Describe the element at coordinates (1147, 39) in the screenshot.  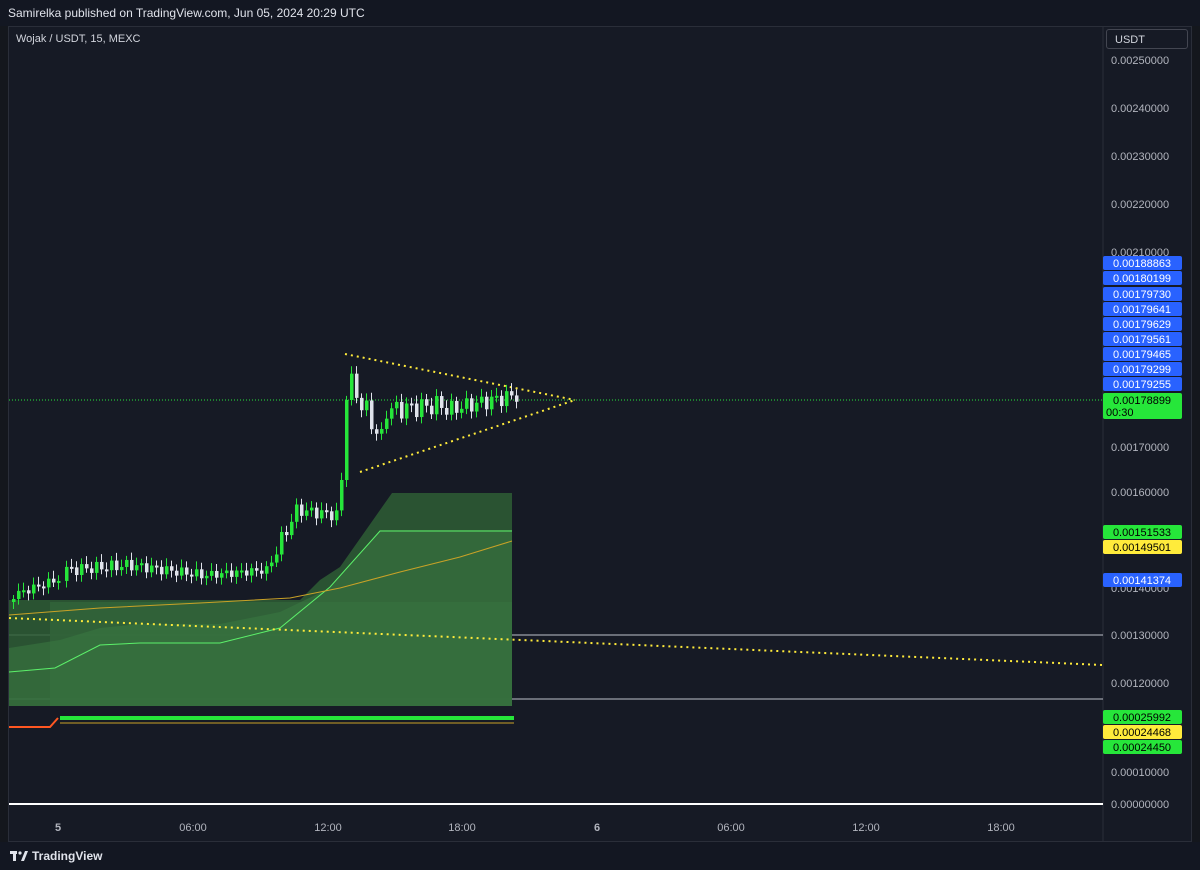
I see `currency-selector: USDT` at that location.